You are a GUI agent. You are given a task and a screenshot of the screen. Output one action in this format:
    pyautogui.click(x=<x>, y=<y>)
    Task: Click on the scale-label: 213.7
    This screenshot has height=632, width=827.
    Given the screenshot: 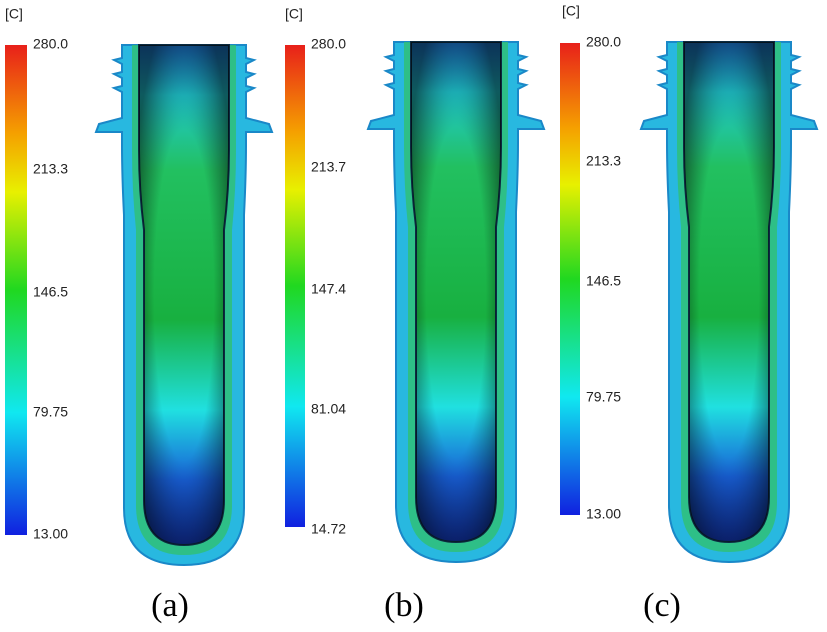 What is the action you would take?
    pyautogui.click(x=328, y=167)
    